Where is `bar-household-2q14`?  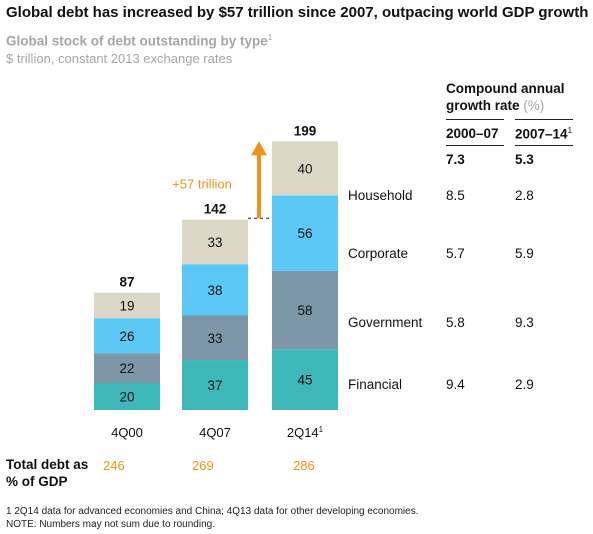
bar-household-2q14 is located at coordinates (305, 168).